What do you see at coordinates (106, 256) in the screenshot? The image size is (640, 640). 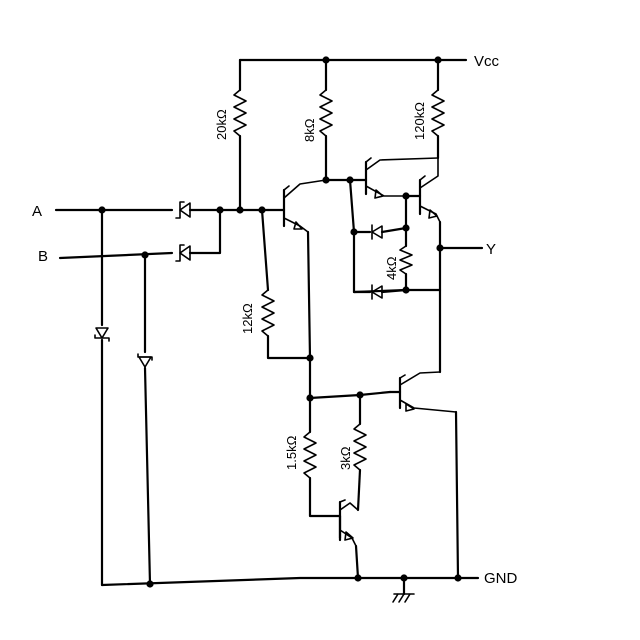 I see `input-b: B` at bounding box center [106, 256].